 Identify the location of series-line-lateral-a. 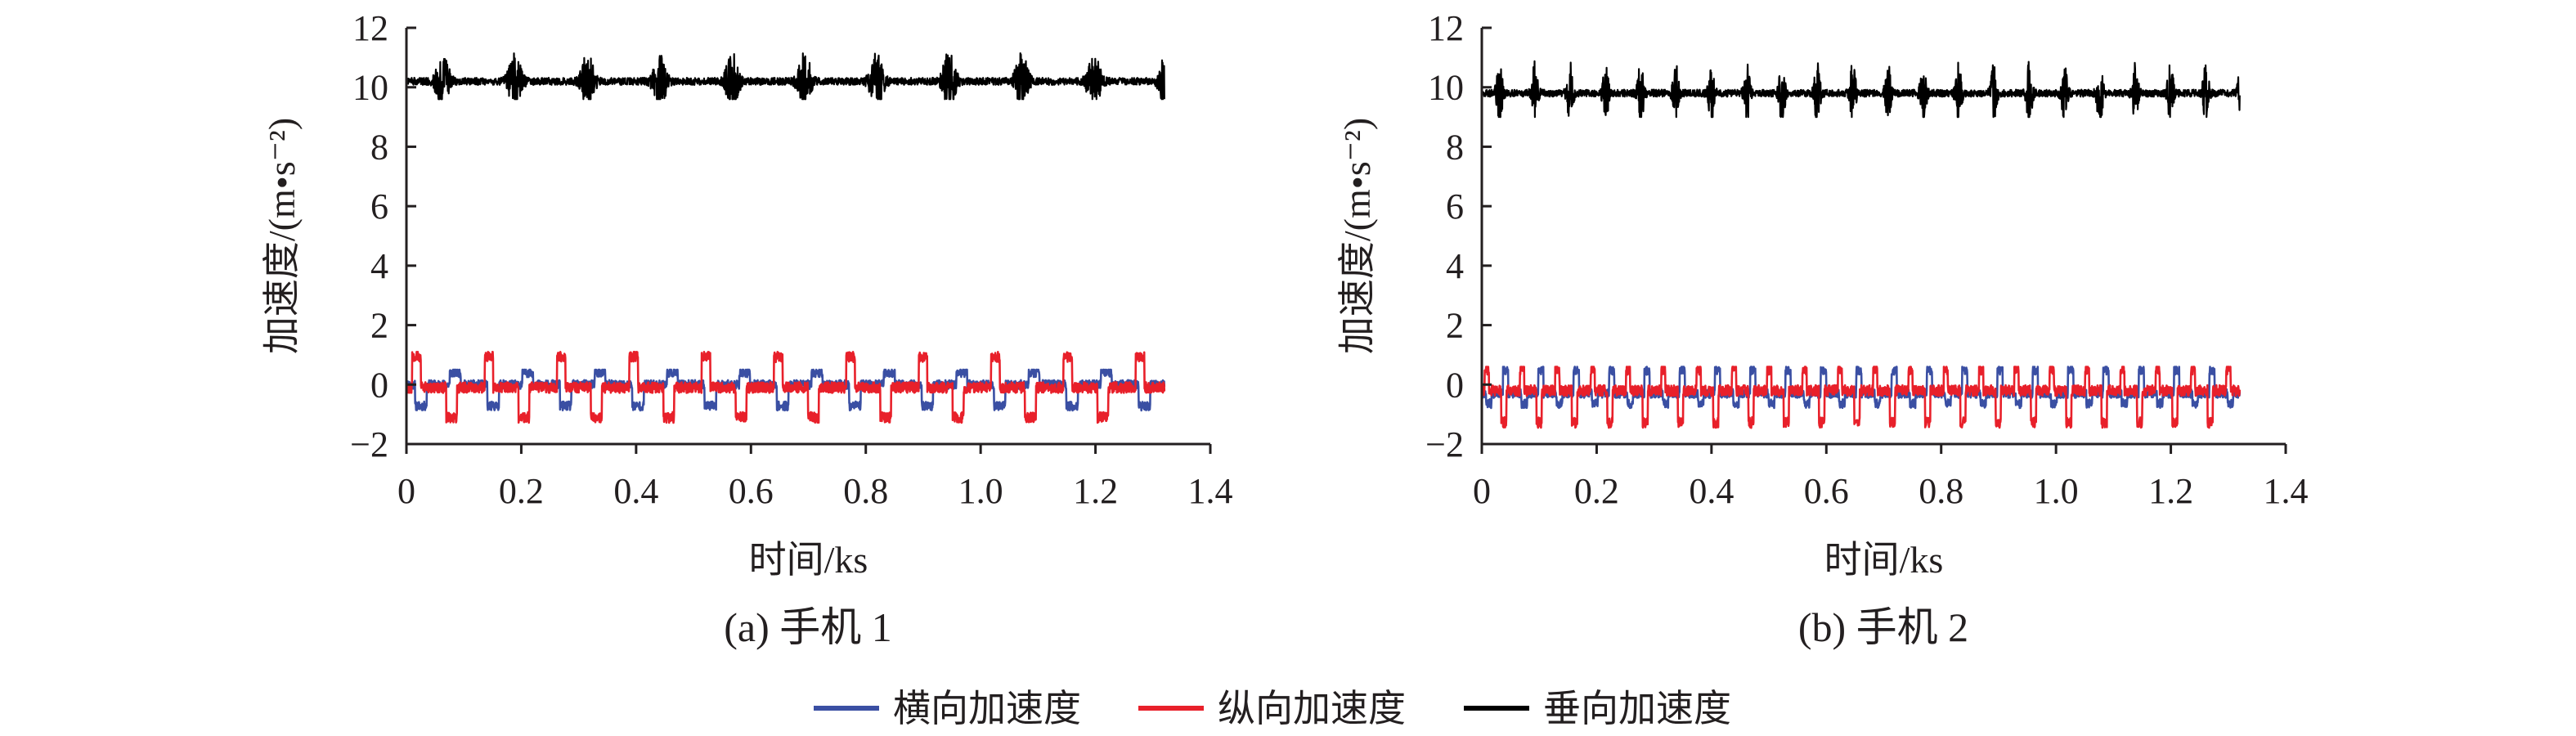
(786, 390).